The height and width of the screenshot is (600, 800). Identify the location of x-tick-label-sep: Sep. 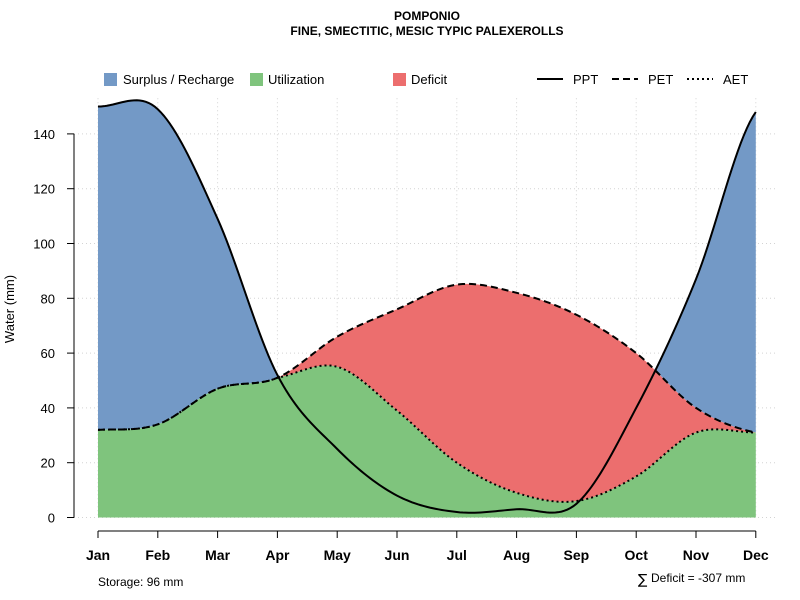
(577, 555).